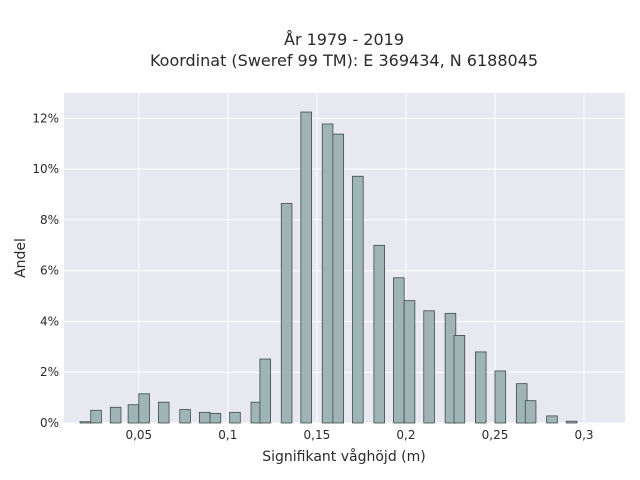 This screenshot has width=640, height=480. Describe the element at coordinates (495, 435) in the screenshot. I see `x-tick-label: 0,25` at that location.